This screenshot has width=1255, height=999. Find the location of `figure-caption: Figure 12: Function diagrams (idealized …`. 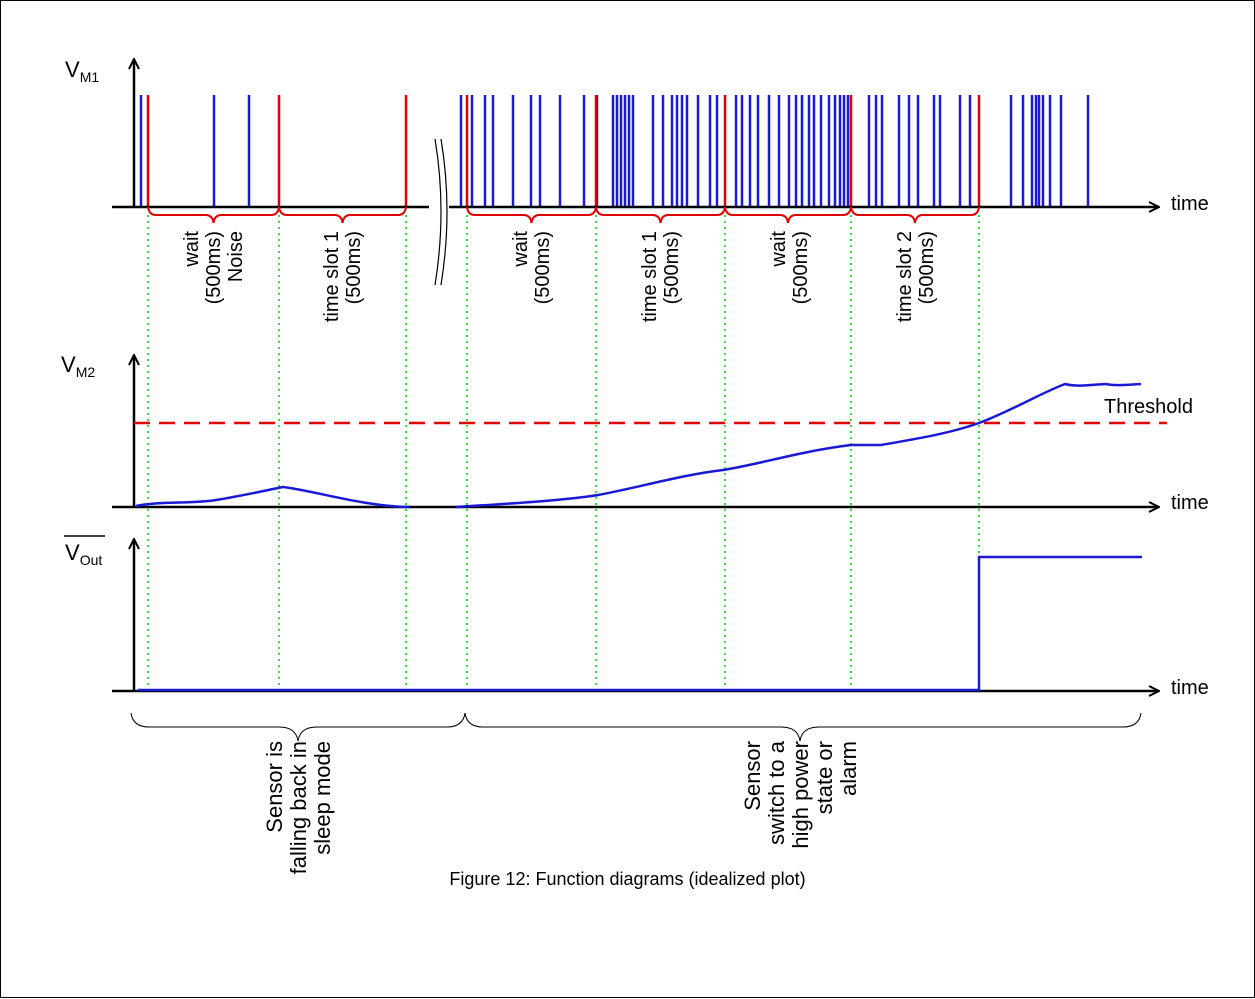

figure-caption: Figure 12: Function diagrams (idealized … is located at coordinates (627, 879).